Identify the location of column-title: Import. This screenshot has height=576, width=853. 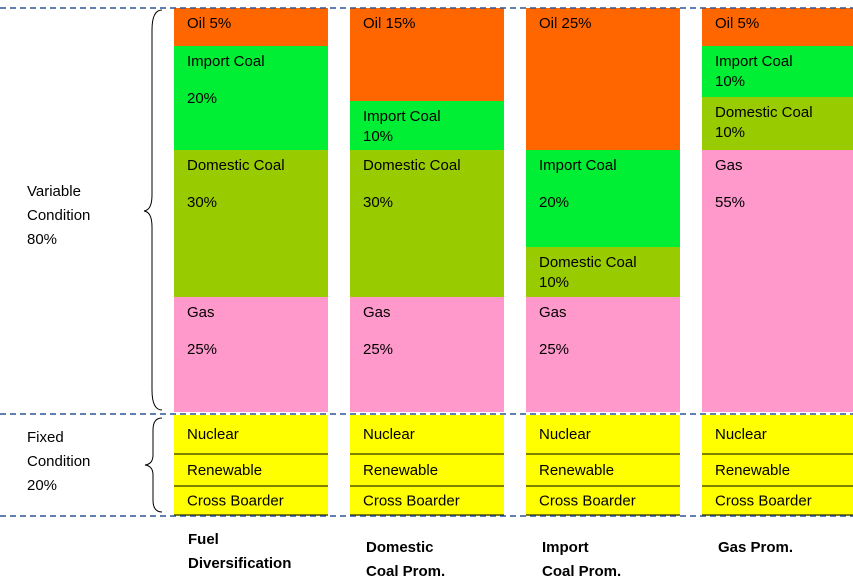
(565, 547).